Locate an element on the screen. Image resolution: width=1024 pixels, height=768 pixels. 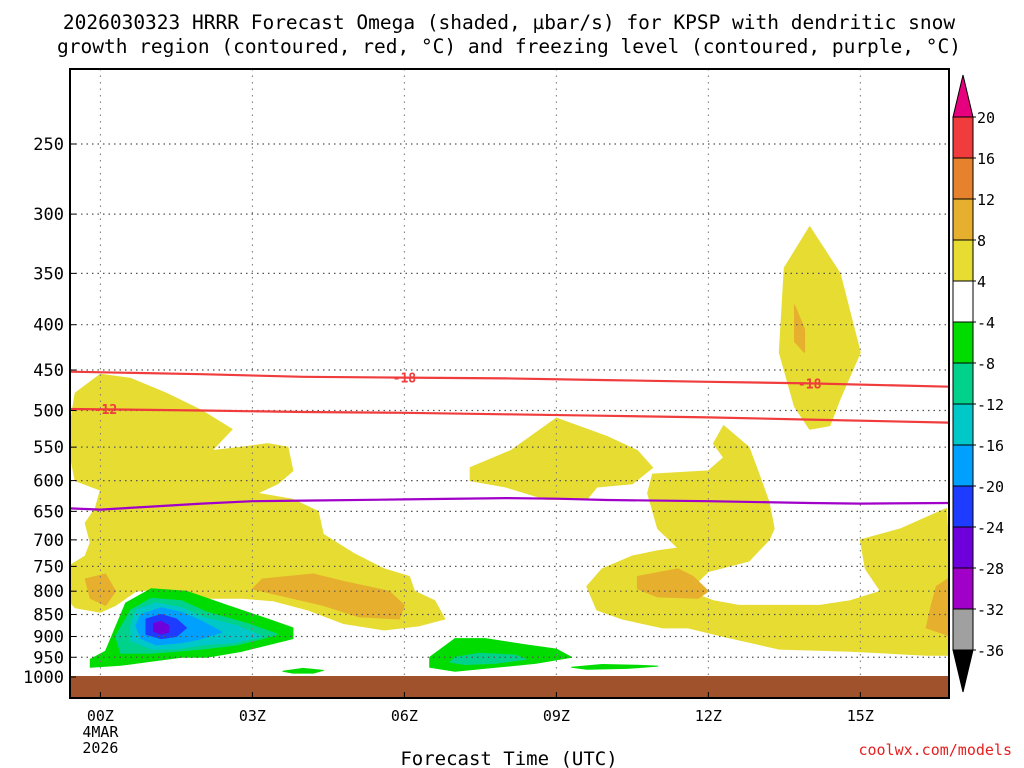
x-tick-sublabel: 2026 is located at coordinates (100, 748).